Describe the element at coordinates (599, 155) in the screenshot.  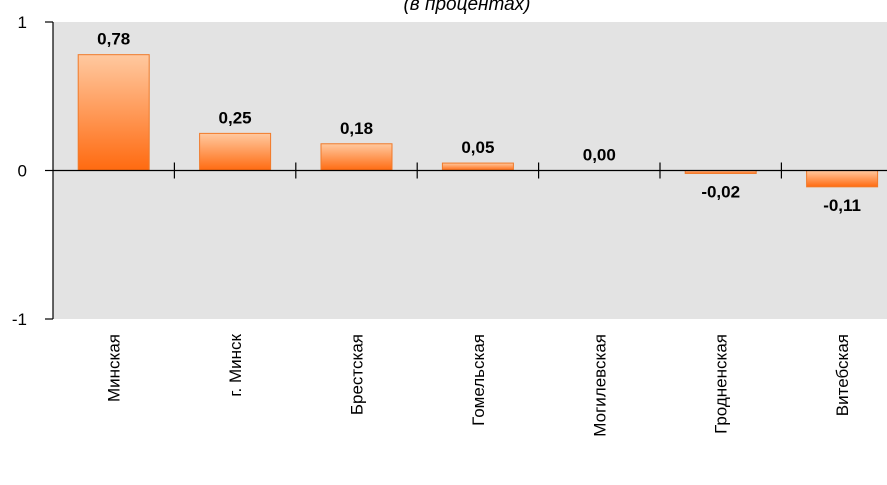
I see `data-label-5: 0,00` at that location.